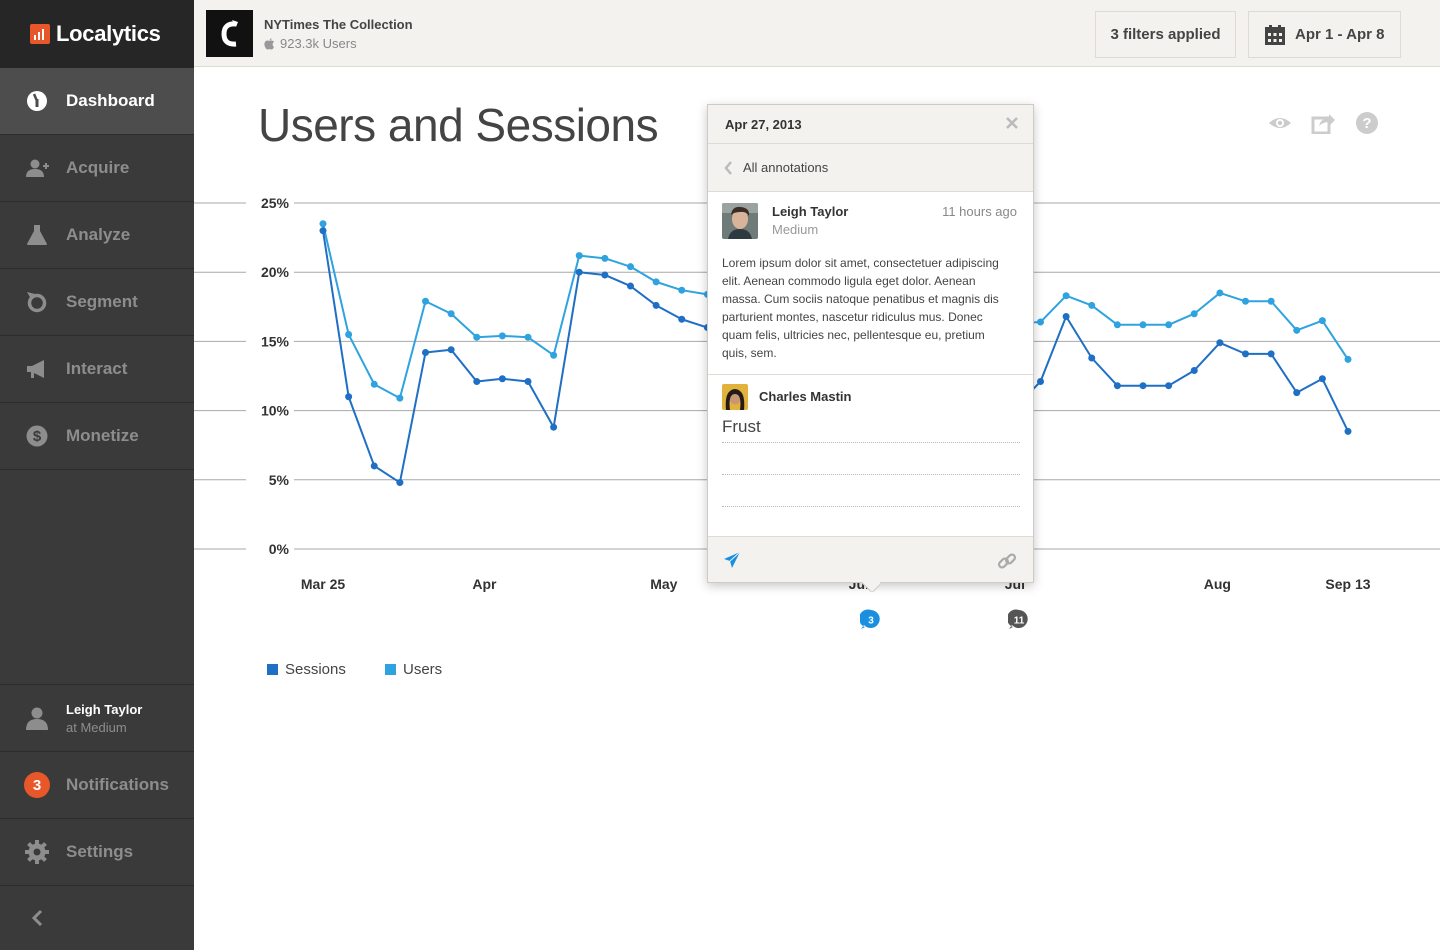 The width and height of the screenshot is (1440, 950). Describe the element at coordinates (279, 549) in the screenshot. I see `y-tick-label: 0%` at that location.